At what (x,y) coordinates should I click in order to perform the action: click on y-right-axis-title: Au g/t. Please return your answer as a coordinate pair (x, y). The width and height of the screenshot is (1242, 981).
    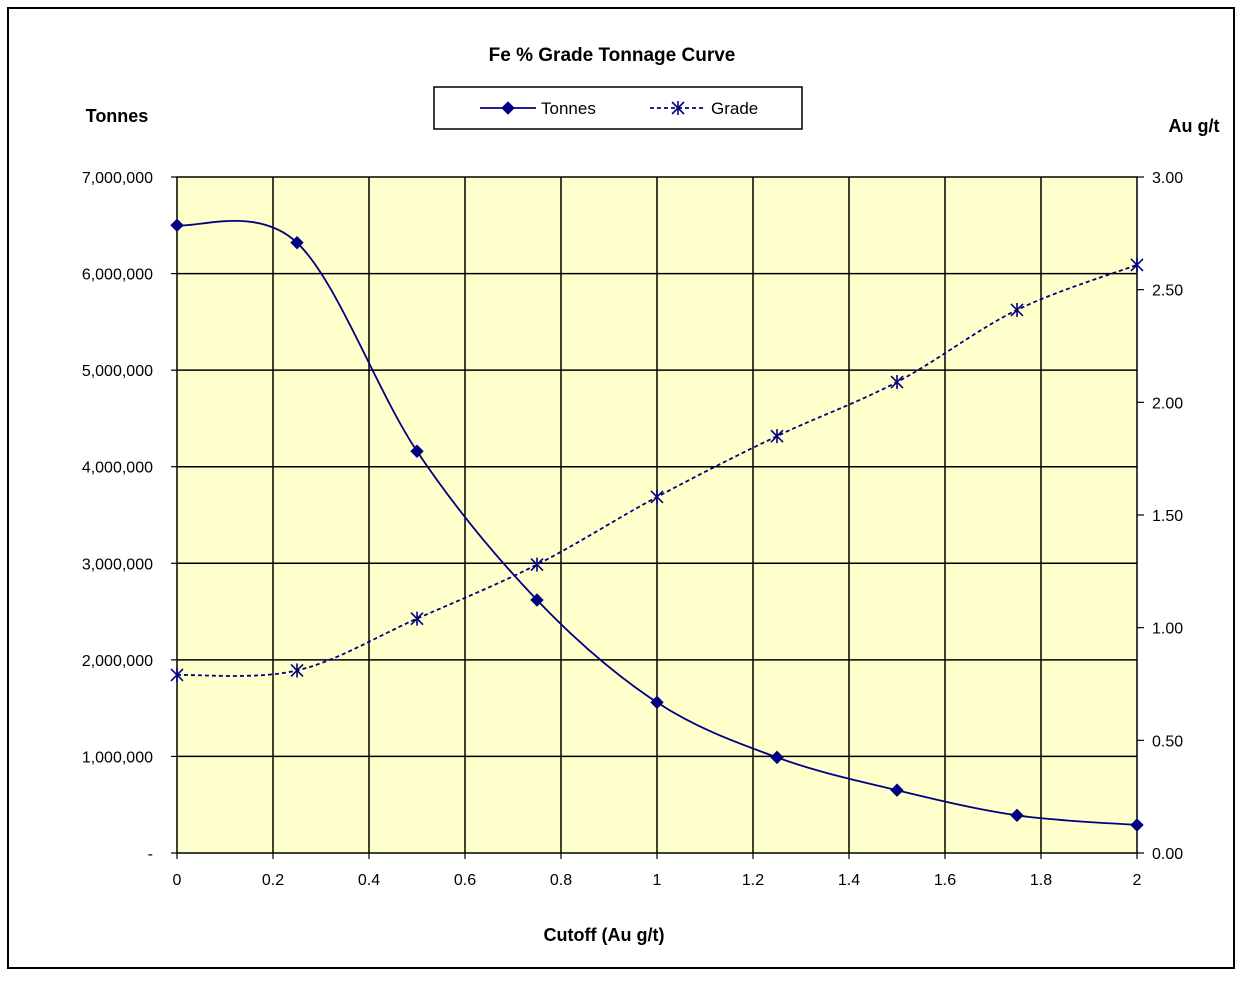
    Looking at the image, I should click on (1194, 126).